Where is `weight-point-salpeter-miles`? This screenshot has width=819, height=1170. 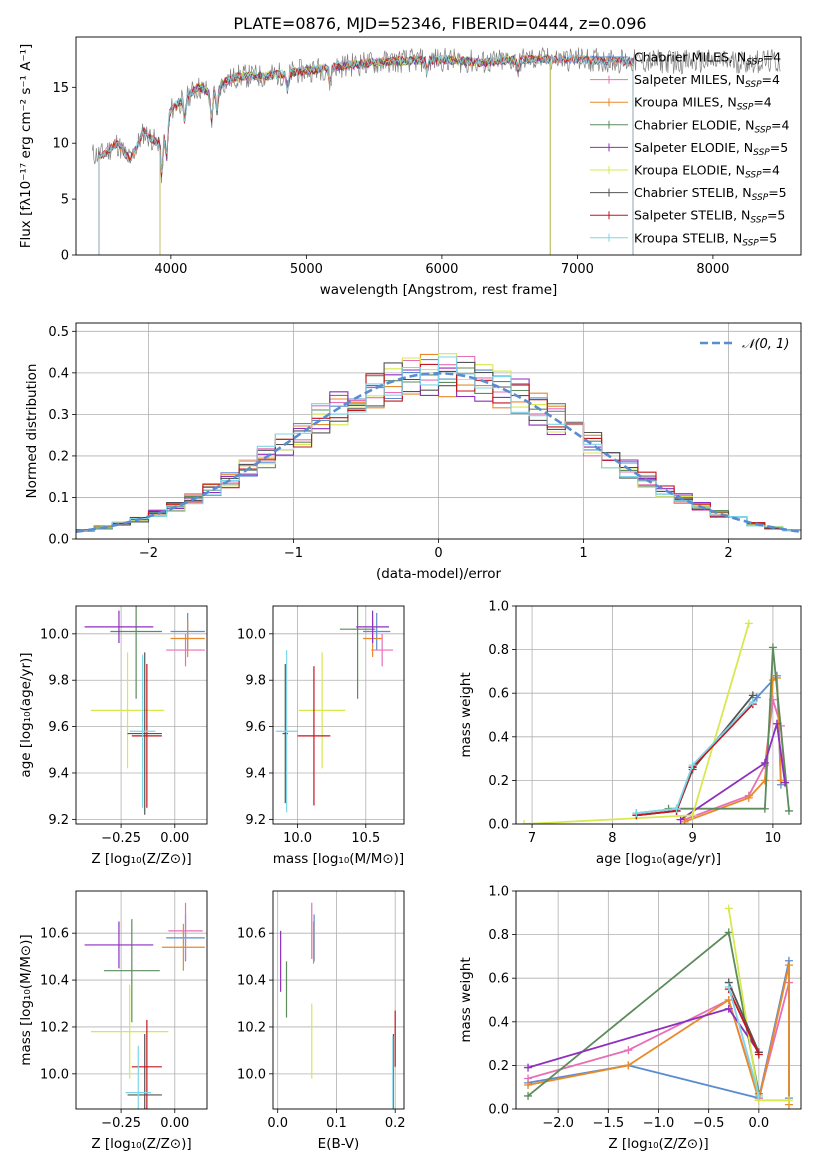 weight-point-salpeter-miles is located at coordinates (628, 1050).